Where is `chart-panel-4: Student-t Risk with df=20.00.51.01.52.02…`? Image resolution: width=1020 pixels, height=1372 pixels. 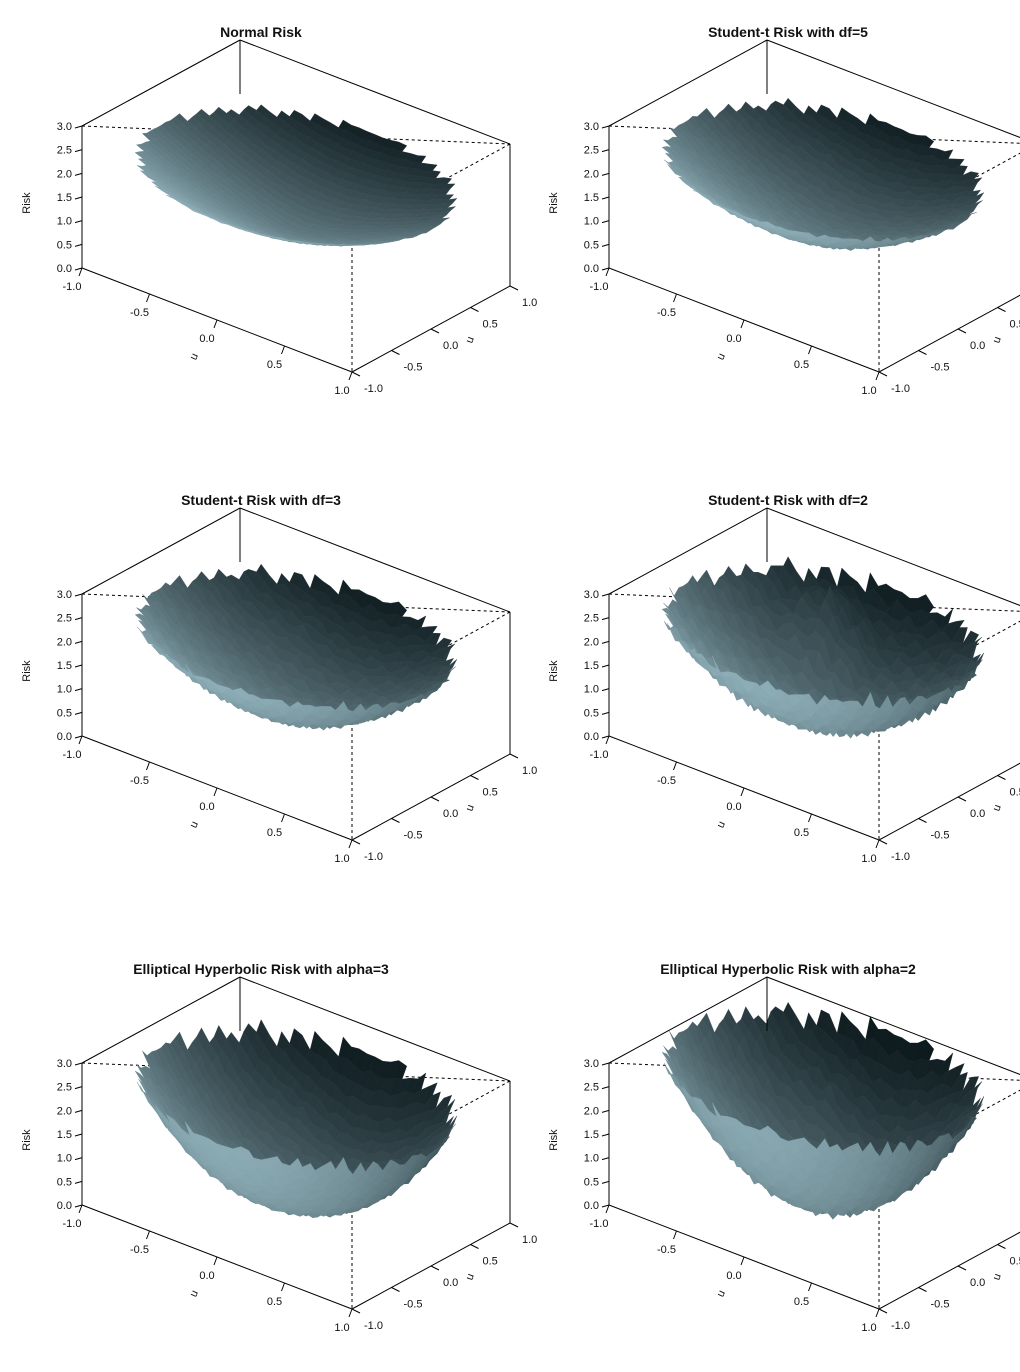 chart-panel-4: Student-t Risk with df=20.00.51.01.52.02… is located at coordinates (784, 678).